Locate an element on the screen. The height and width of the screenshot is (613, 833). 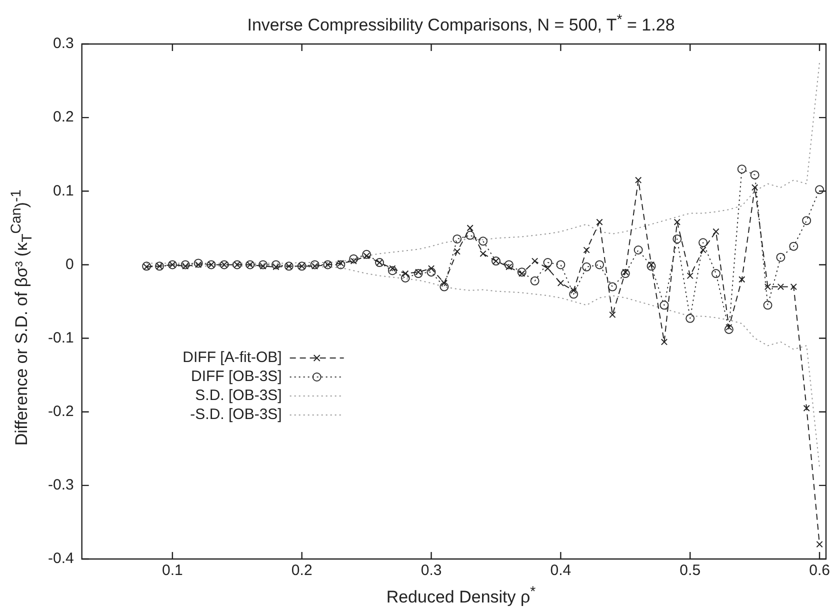
x-tick-label: 0.3 is located at coordinates (431, 571).